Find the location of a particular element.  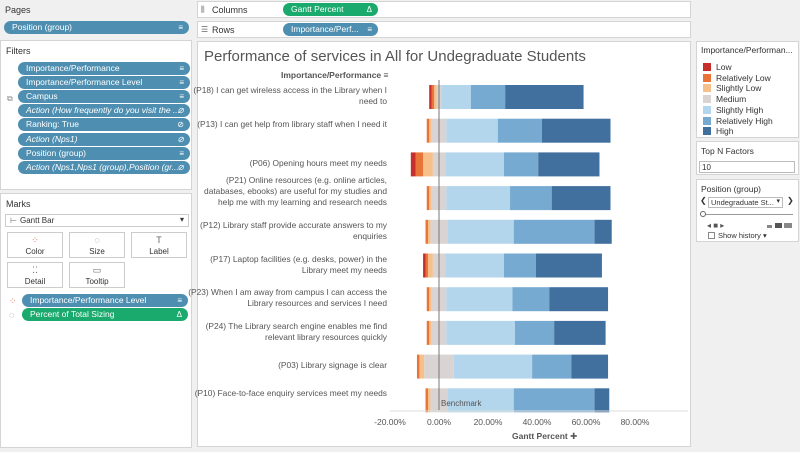

legend-item: Slightly Low is located at coordinates (732, 88).